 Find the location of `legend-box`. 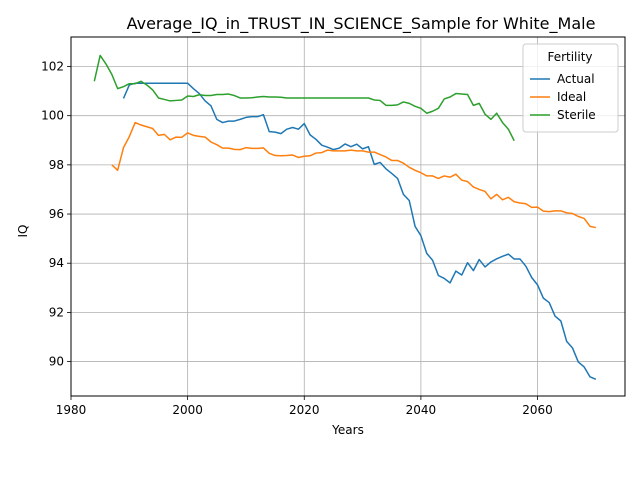

legend-box is located at coordinates (570, 88).